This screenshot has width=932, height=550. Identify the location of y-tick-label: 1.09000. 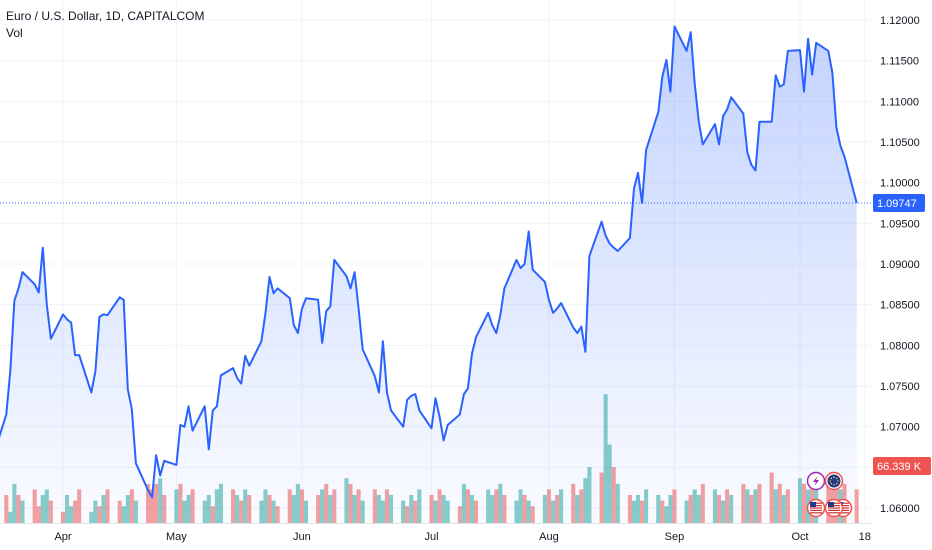
(900, 265).